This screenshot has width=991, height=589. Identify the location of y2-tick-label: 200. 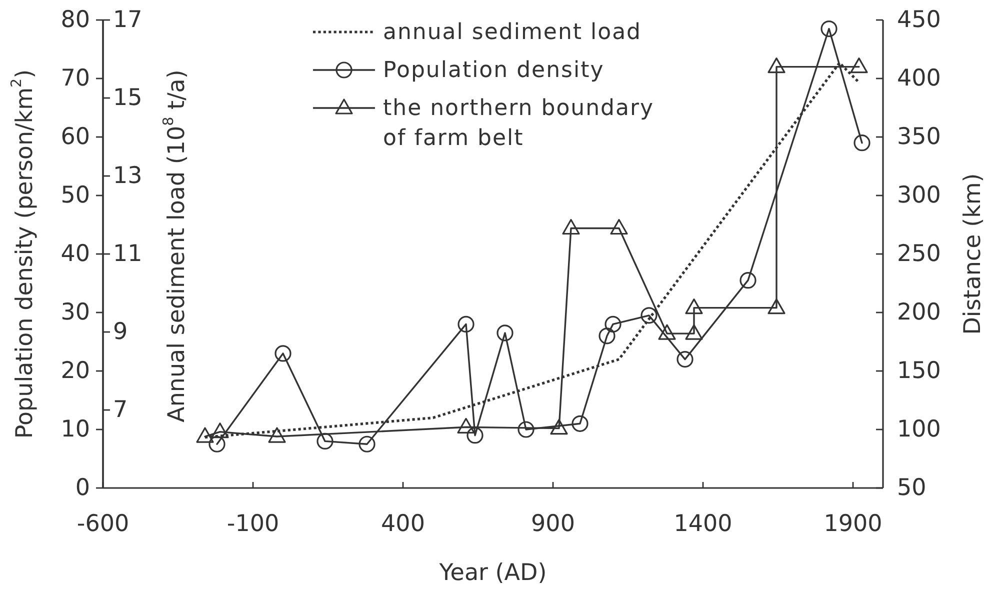
(919, 313).